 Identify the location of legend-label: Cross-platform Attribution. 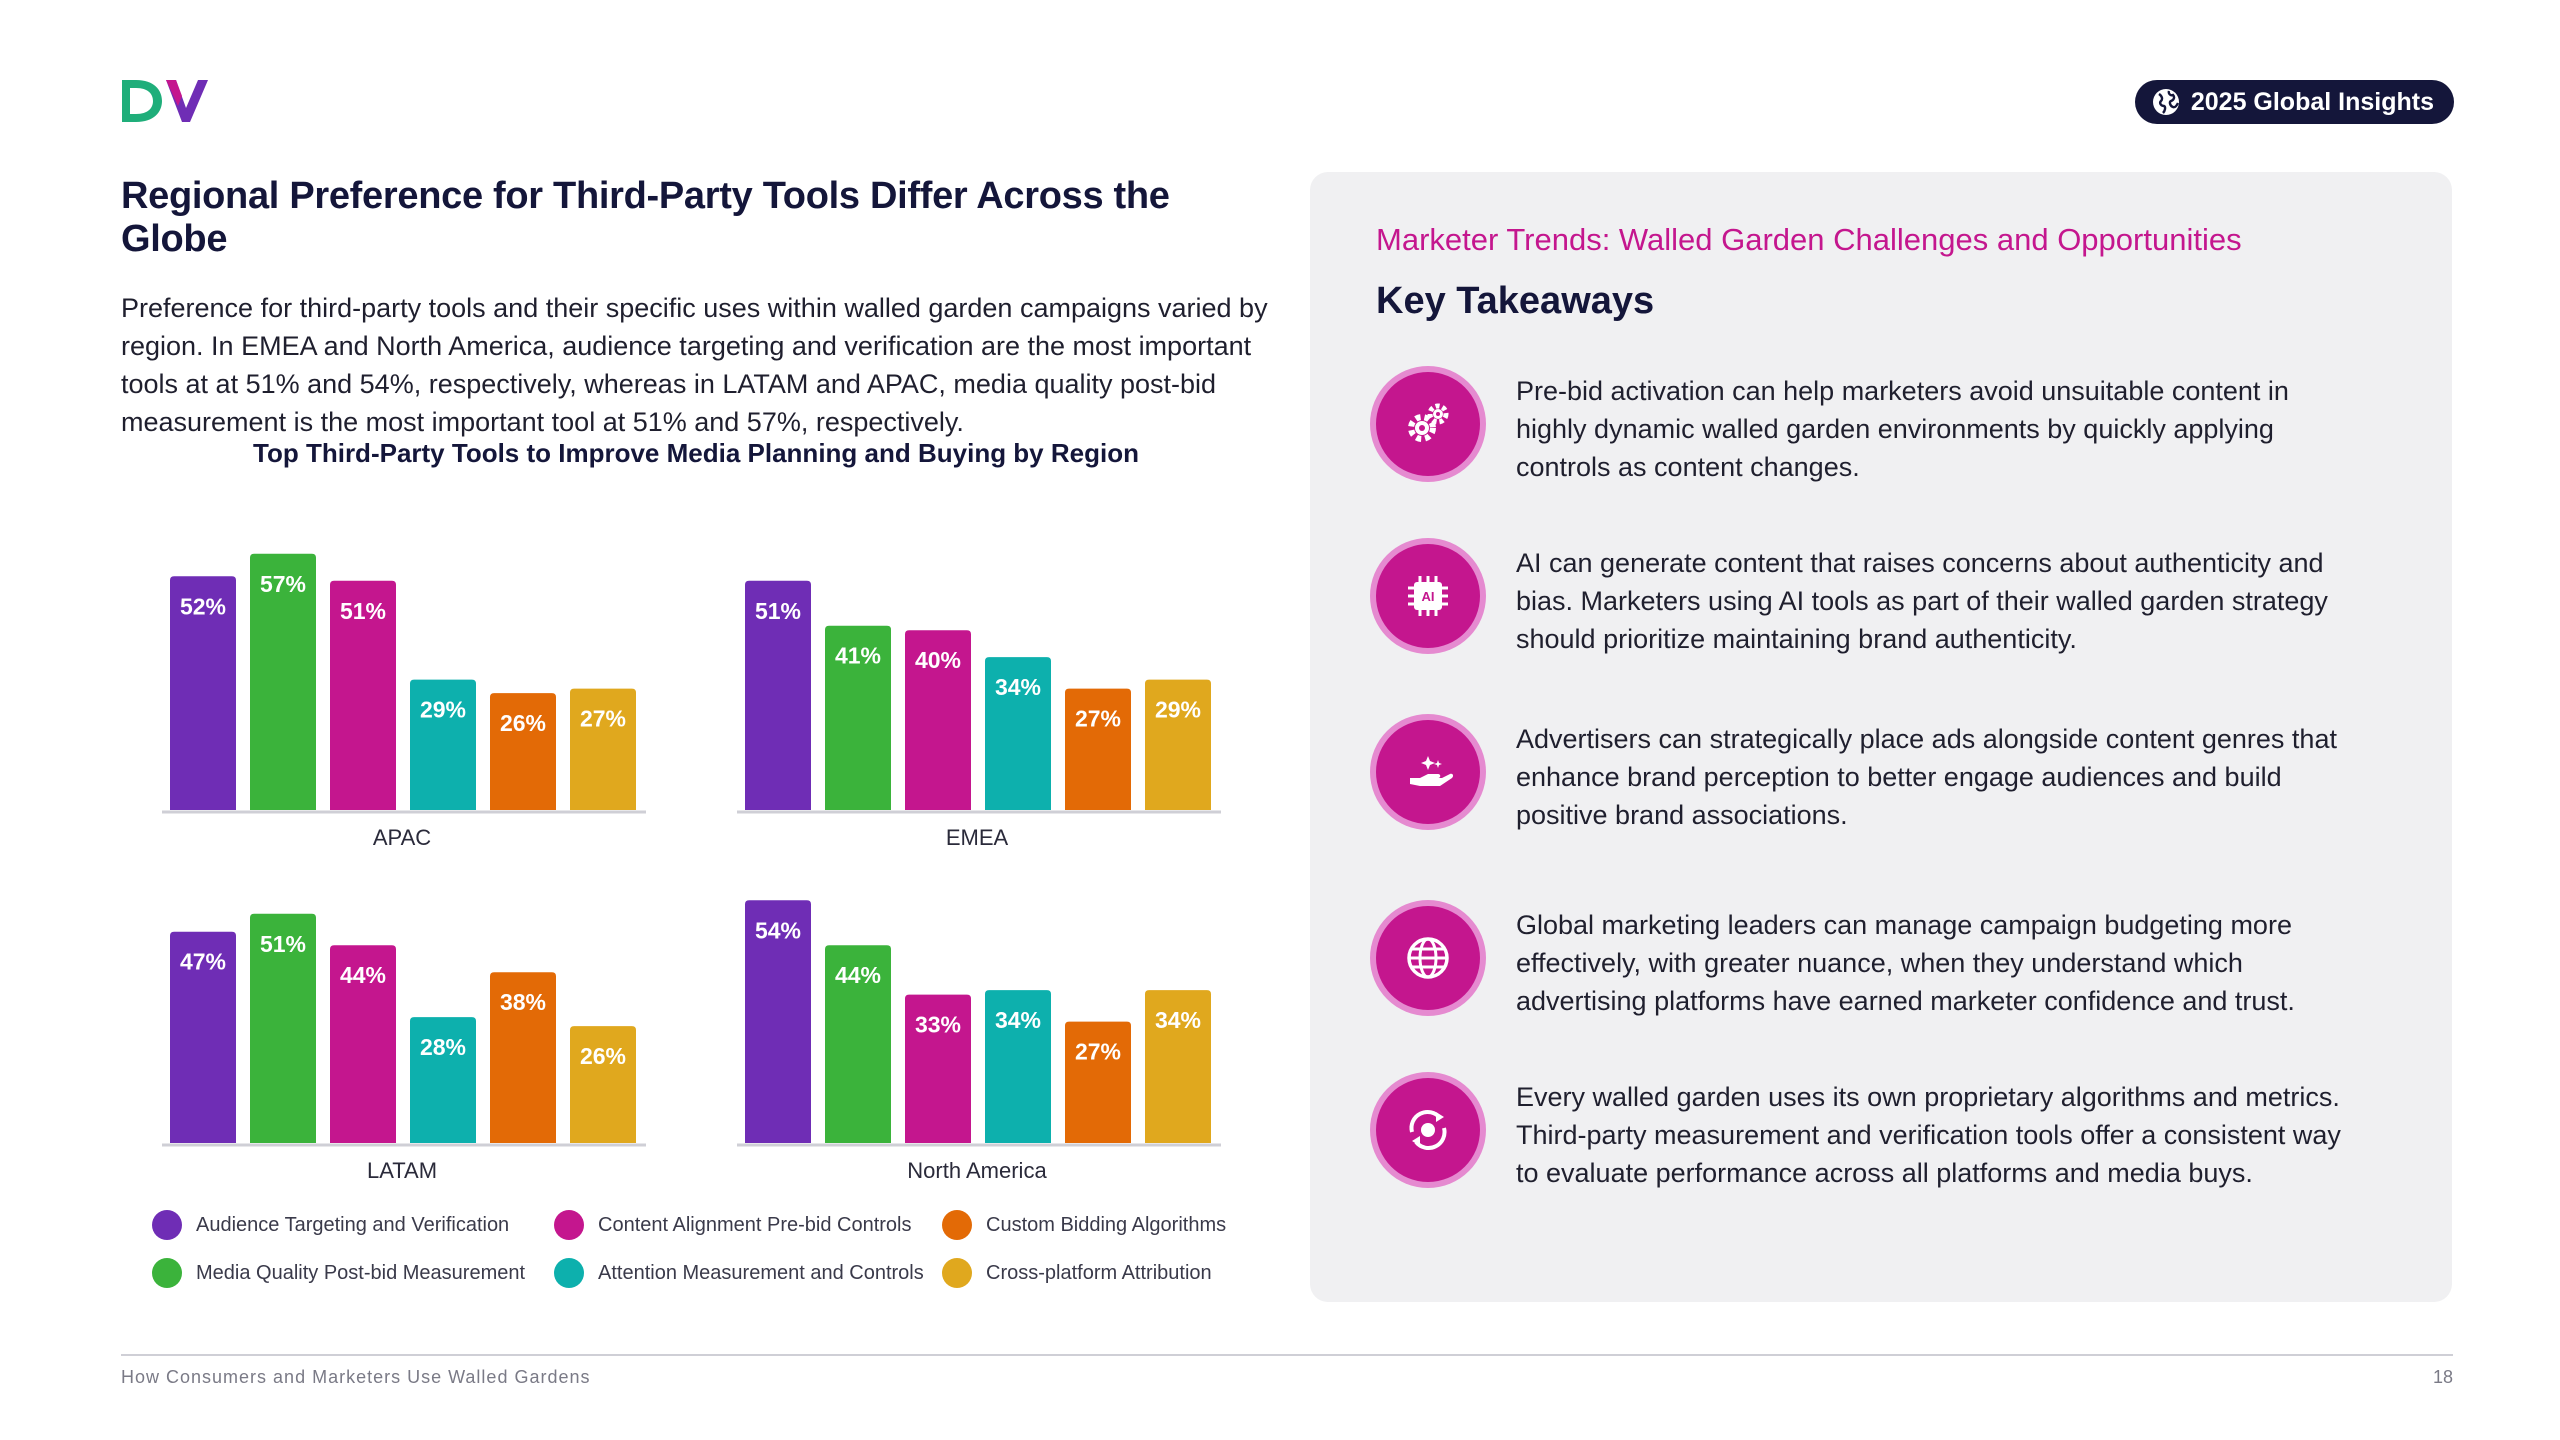
(1099, 1272).